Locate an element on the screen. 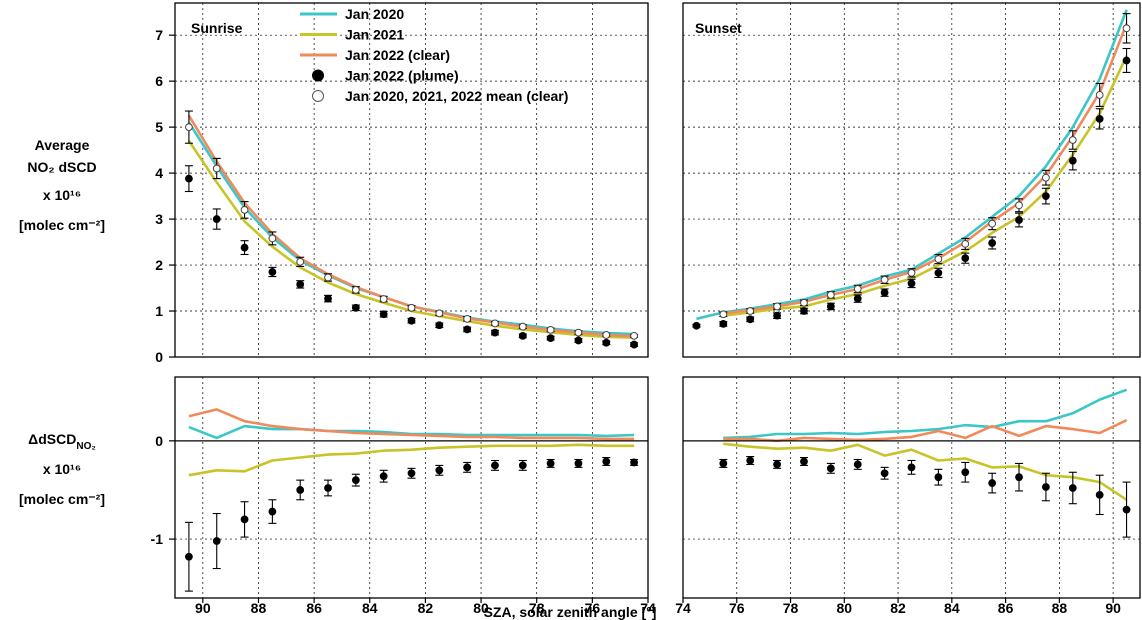 The height and width of the screenshot is (620, 1142). top-ylabel-line4: [molec cm⁻²] is located at coordinates (62, 225).